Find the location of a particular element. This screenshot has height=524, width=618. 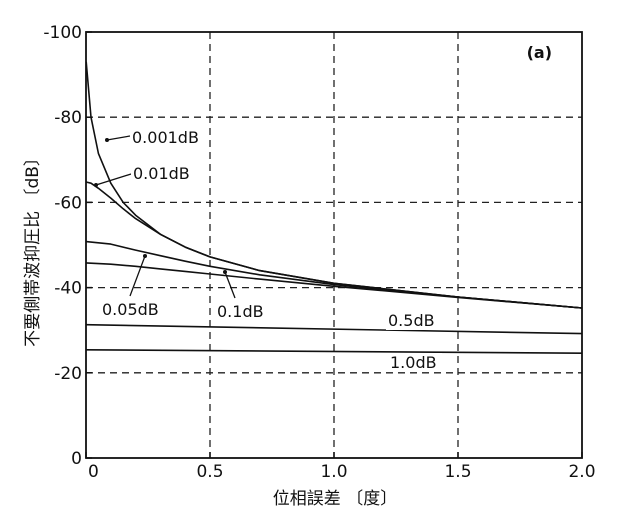

y-tick-label-5: -100 is located at coordinates (62, 33).